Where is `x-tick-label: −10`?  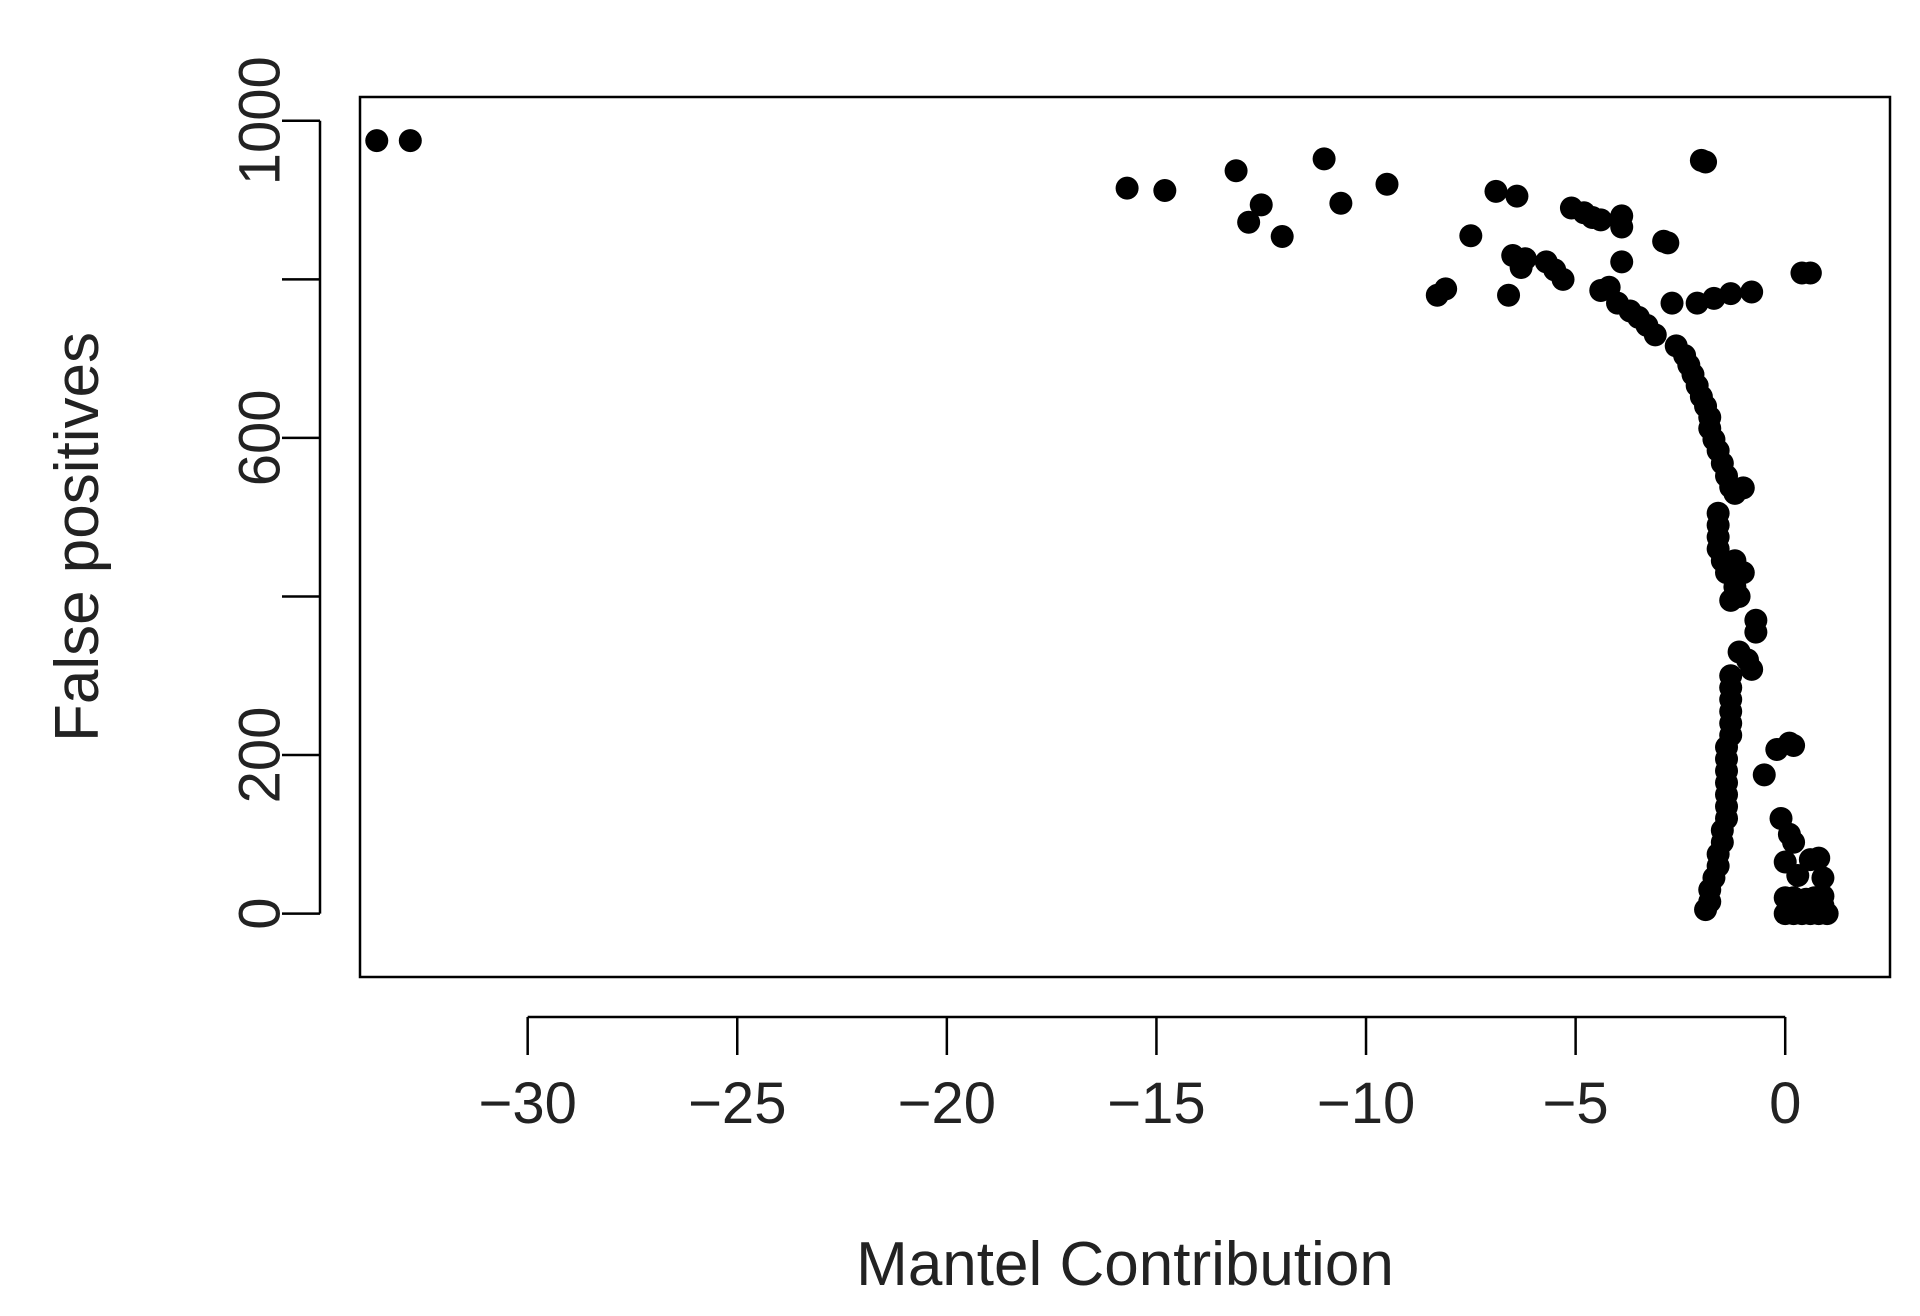
x-tick-label: −10 is located at coordinates (1366, 1103).